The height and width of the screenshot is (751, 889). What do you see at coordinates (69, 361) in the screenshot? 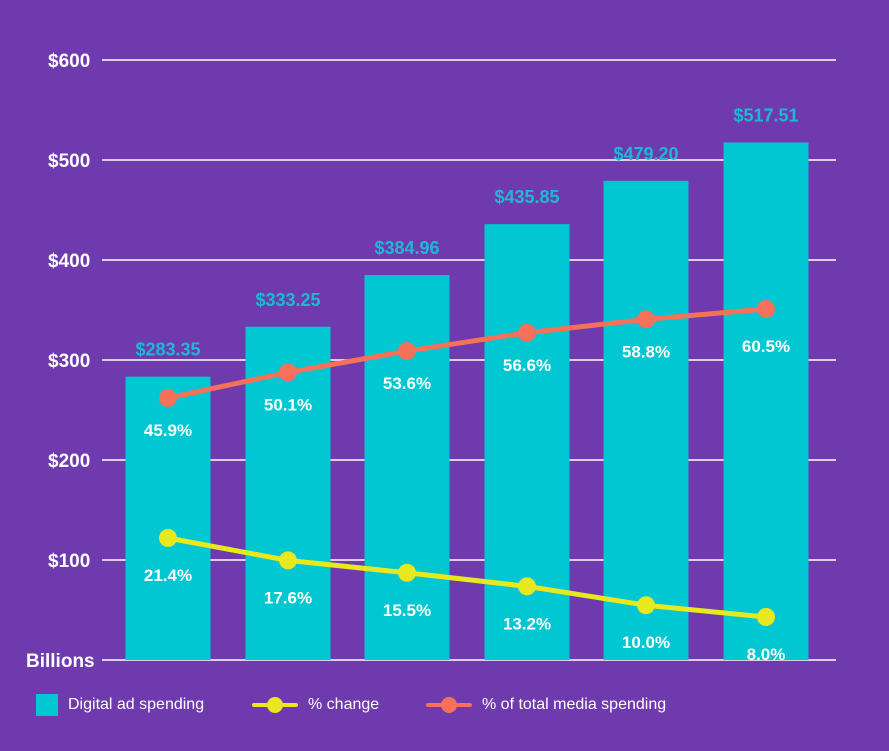
I see `y-tick-label: $300` at bounding box center [69, 361].